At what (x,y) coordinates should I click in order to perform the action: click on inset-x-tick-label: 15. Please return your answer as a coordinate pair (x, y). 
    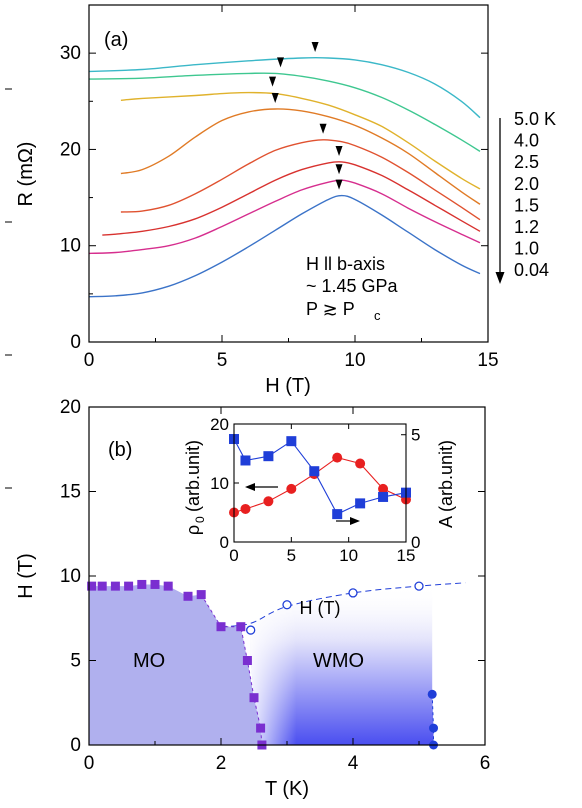
    Looking at the image, I should click on (406, 555).